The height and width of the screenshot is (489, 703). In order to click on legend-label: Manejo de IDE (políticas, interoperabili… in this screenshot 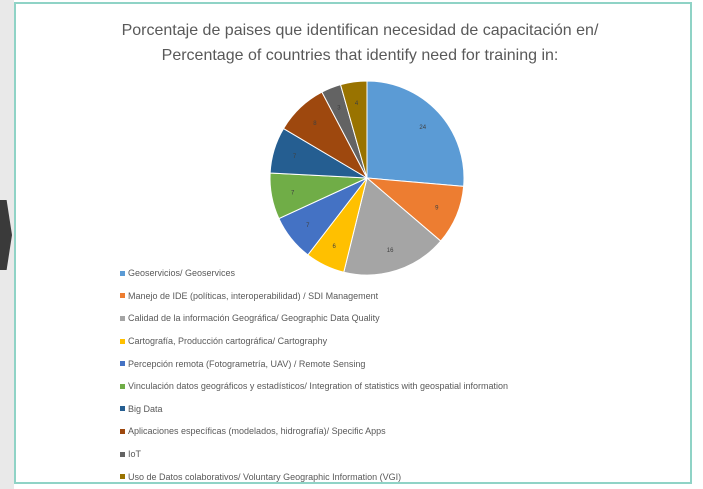, I will do `click(253, 295)`.